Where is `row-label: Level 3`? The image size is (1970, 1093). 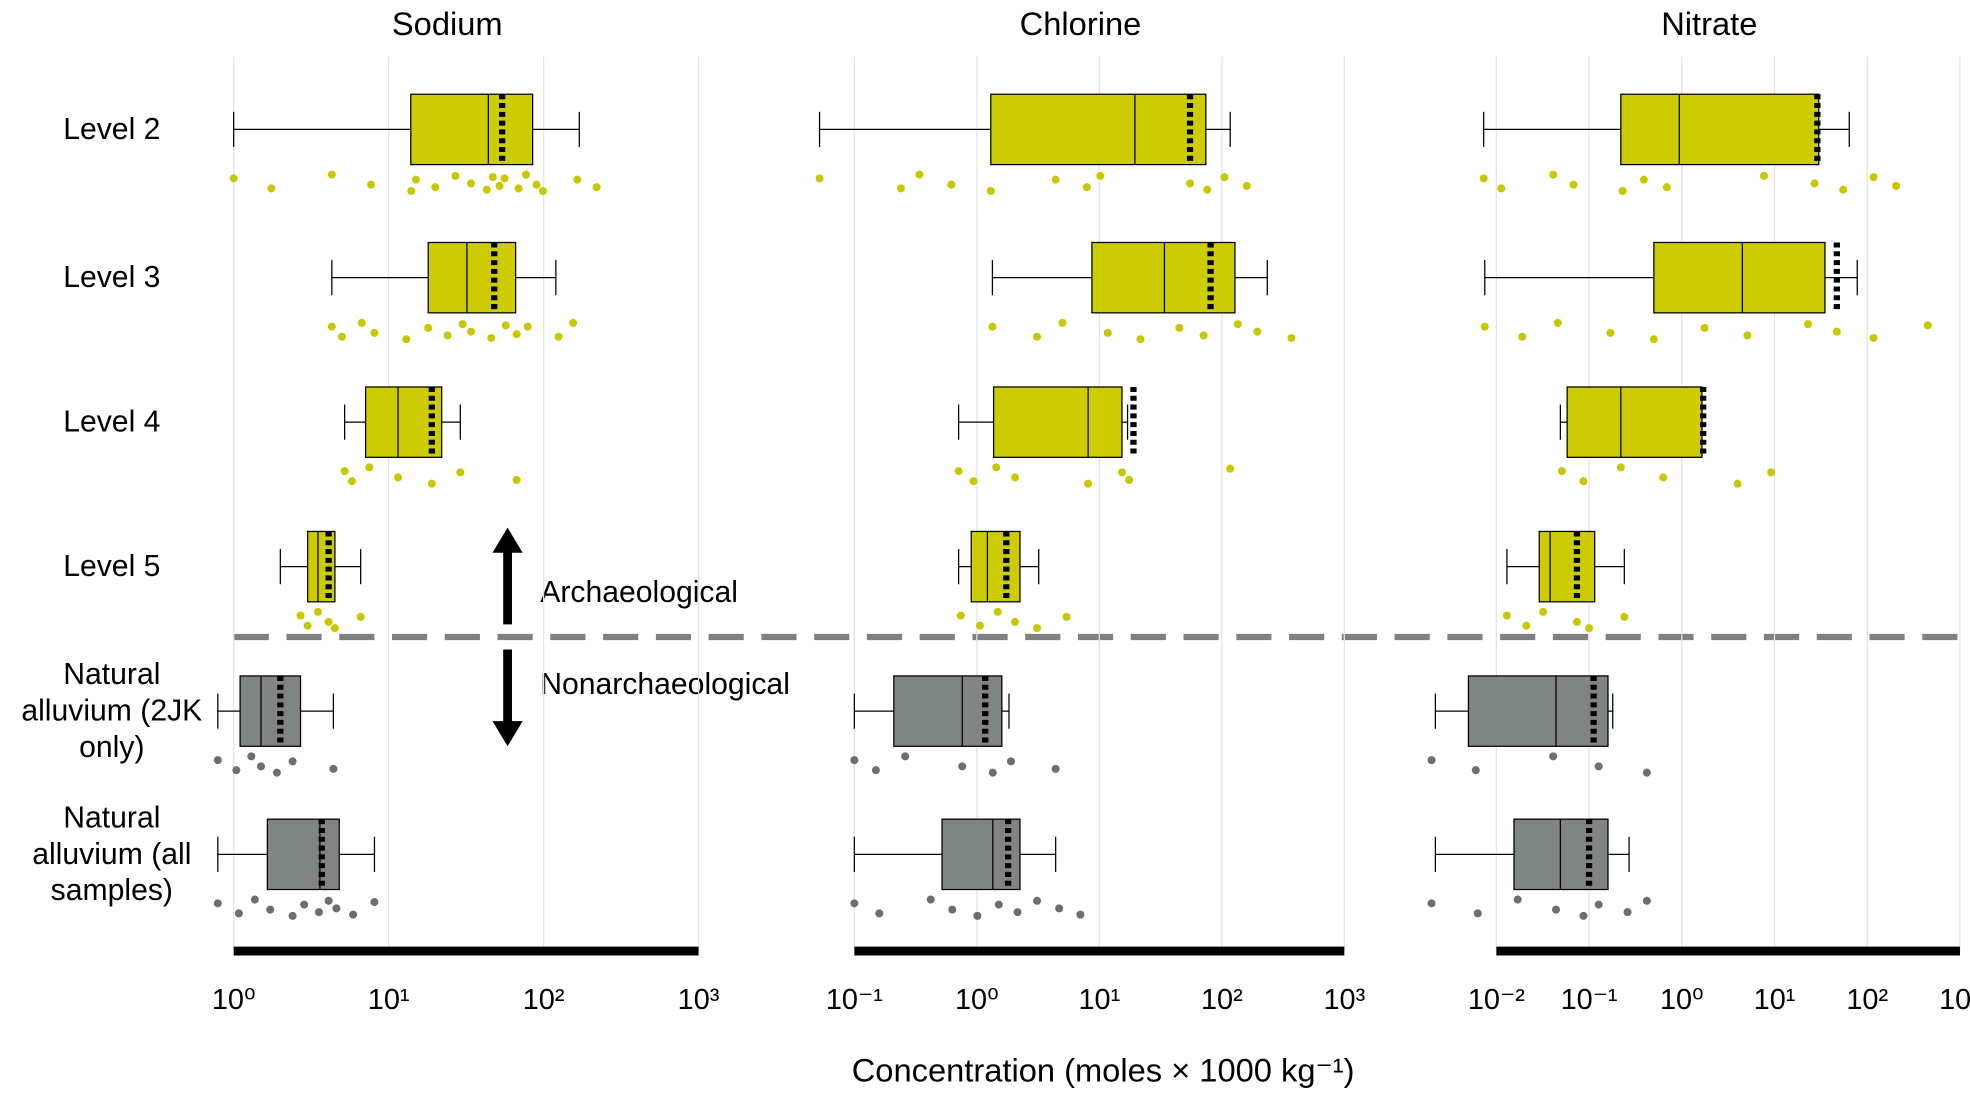 row-label: Level 3 is located at coordinates (112, 277).